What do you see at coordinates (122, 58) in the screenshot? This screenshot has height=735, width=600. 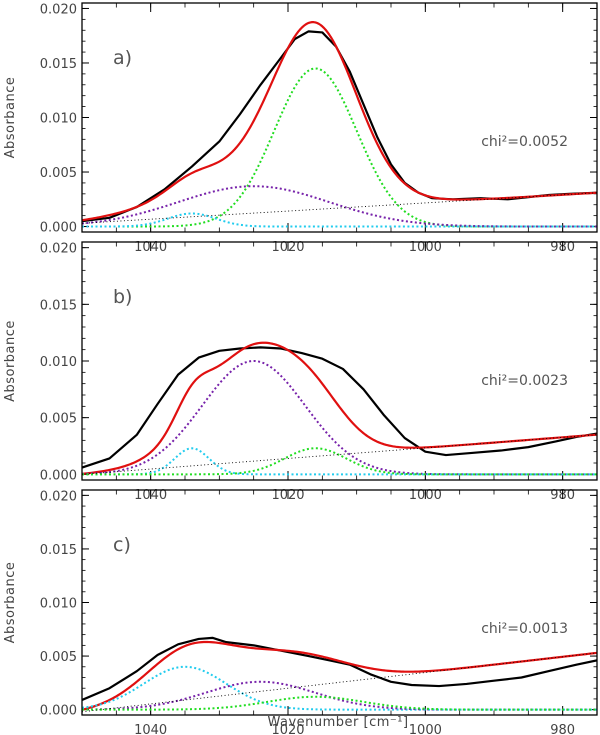 I see `panel-label: a)` at bounding box center [122, 58].